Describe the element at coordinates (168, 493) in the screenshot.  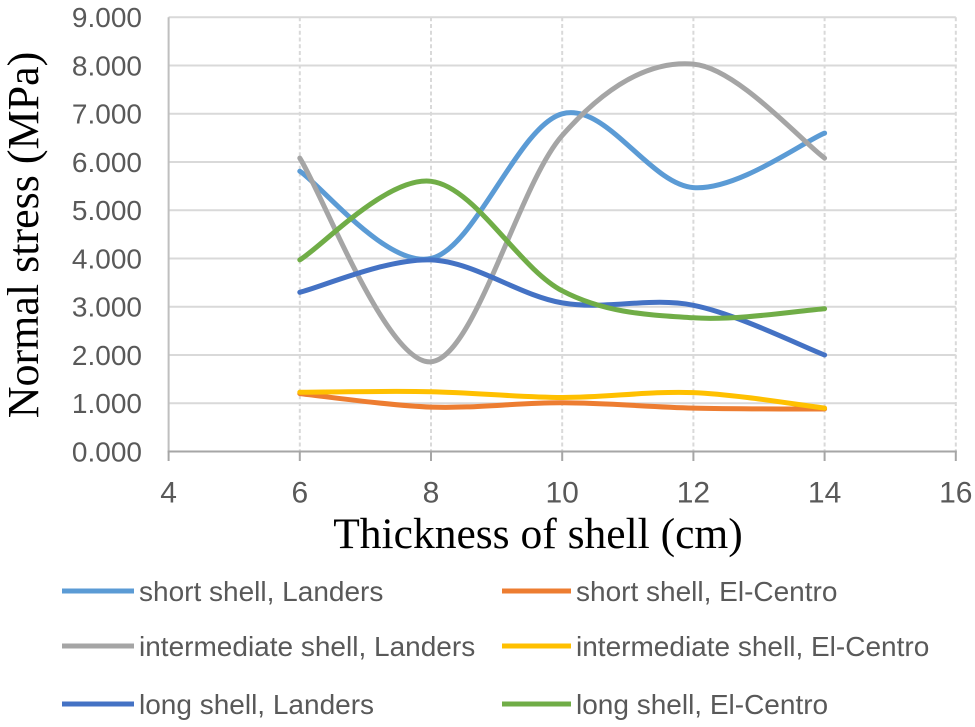
I see `svg-text: 4` at that location.